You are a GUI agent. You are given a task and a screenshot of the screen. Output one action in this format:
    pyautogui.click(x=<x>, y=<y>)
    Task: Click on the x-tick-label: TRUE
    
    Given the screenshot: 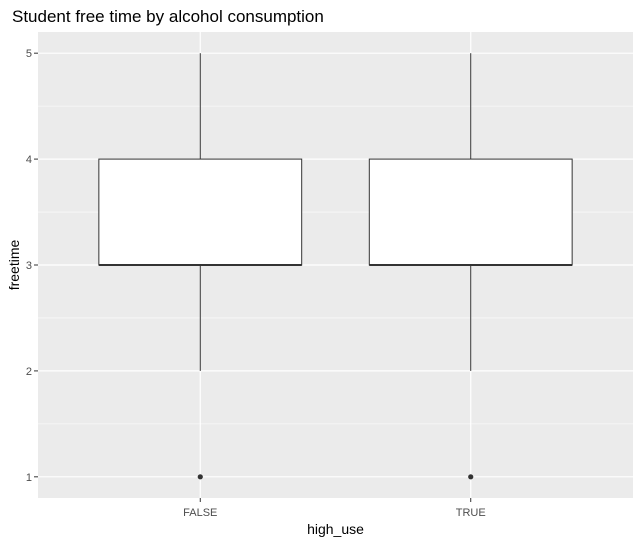 What is the action you would take?
    pyautogui.click(x=471, y=513)
    